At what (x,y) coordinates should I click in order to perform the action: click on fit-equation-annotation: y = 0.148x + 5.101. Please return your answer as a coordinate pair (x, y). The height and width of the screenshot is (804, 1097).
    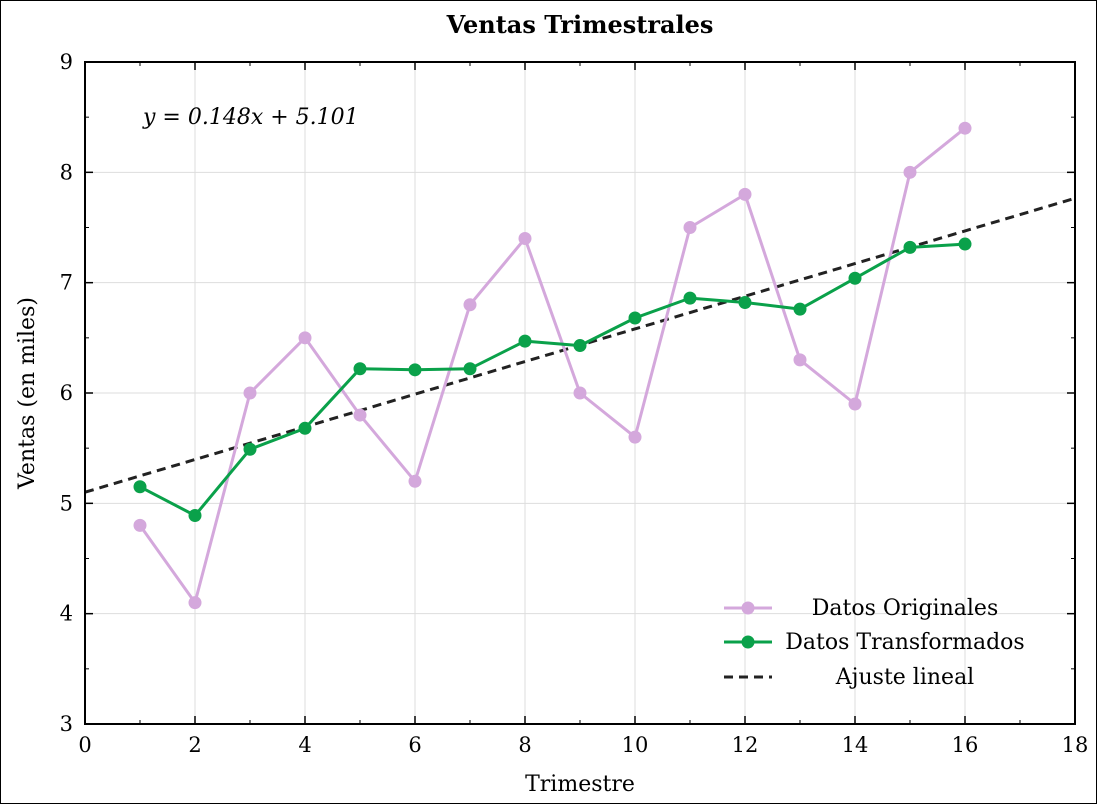
    Looking at the image, I should click on (250, 117).